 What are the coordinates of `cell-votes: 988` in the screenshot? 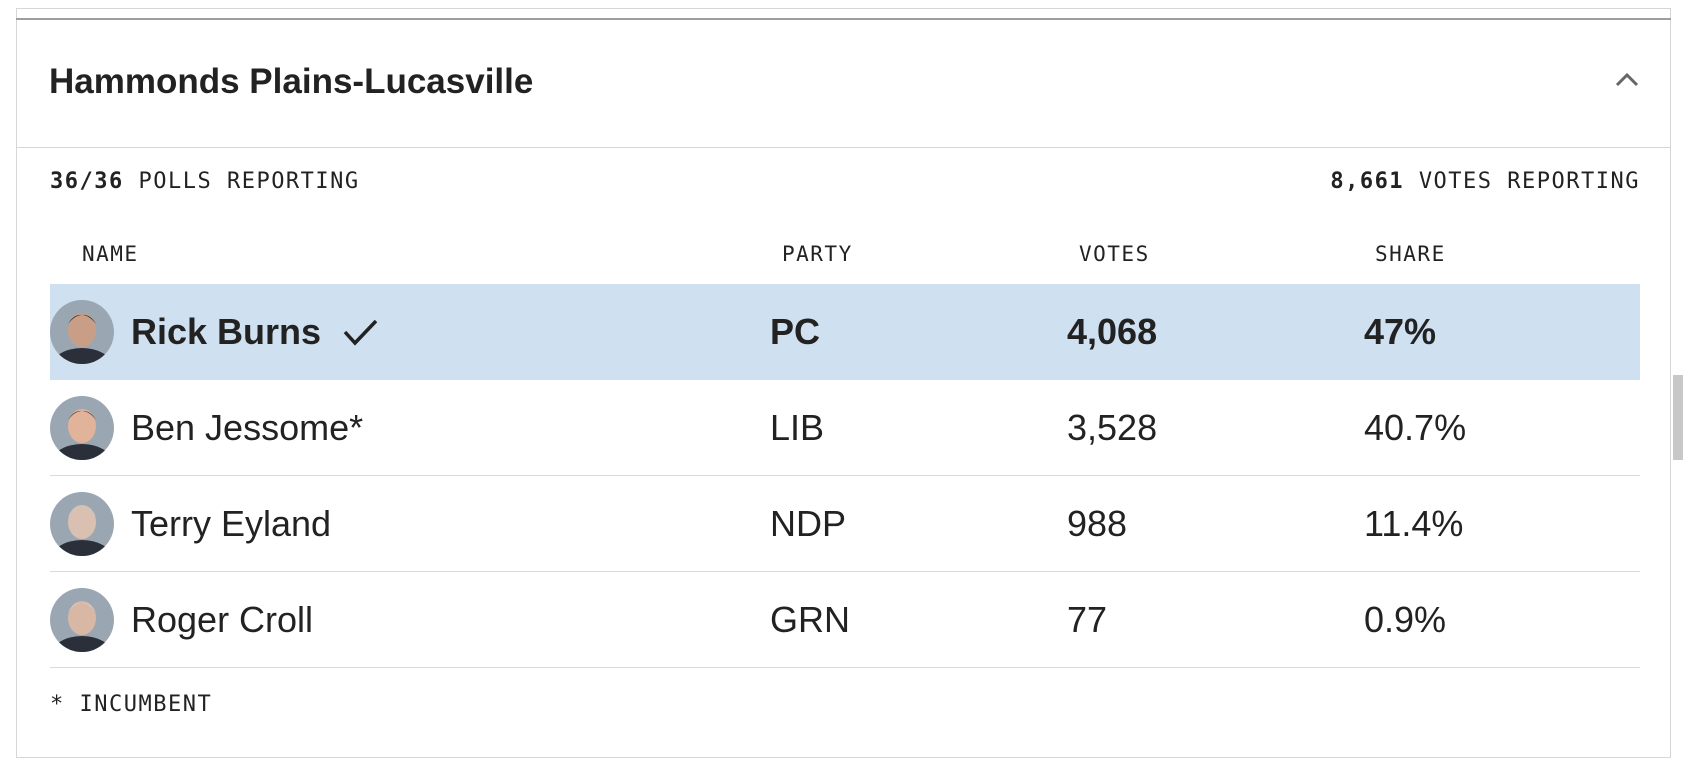 It's located at (1097, 523).